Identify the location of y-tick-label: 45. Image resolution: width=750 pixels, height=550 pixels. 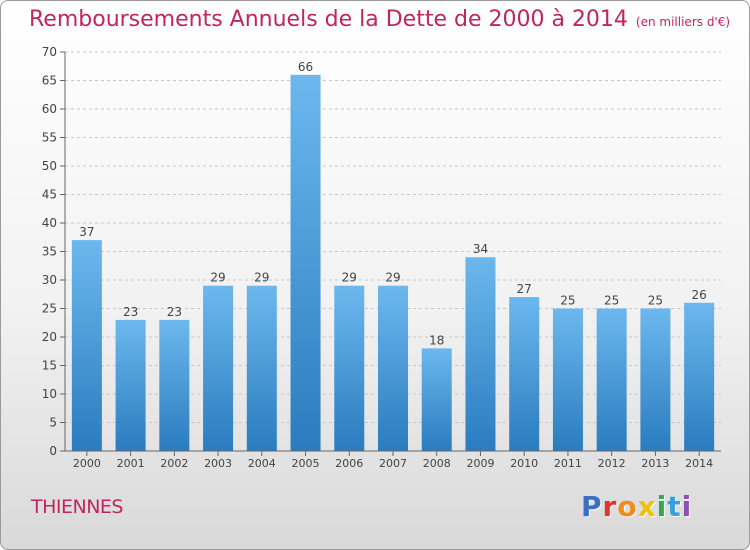
(49, 195).